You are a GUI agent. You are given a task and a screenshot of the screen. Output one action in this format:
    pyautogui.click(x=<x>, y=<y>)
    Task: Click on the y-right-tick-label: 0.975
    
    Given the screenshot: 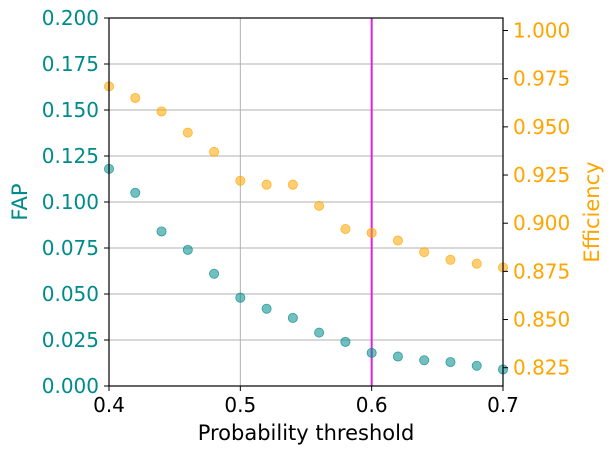 What is the action you would take?
    pyautogui.click(x=541, y=79)
    